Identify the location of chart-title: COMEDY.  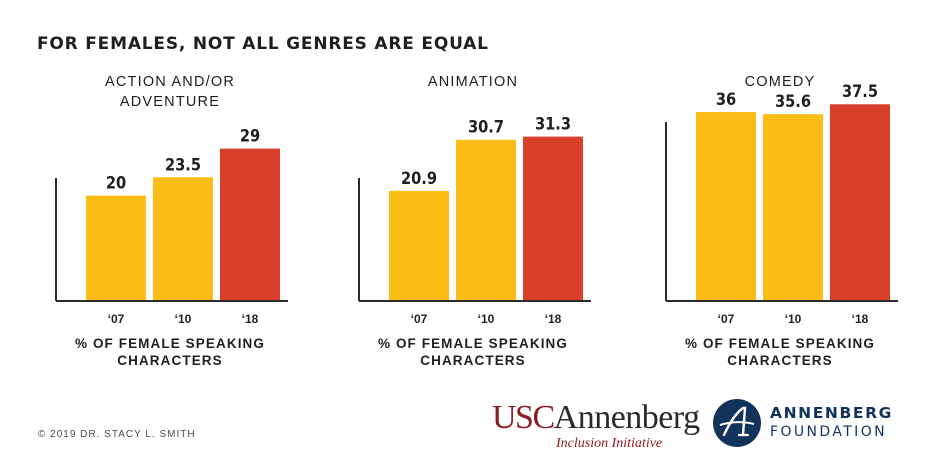
(780, 82).